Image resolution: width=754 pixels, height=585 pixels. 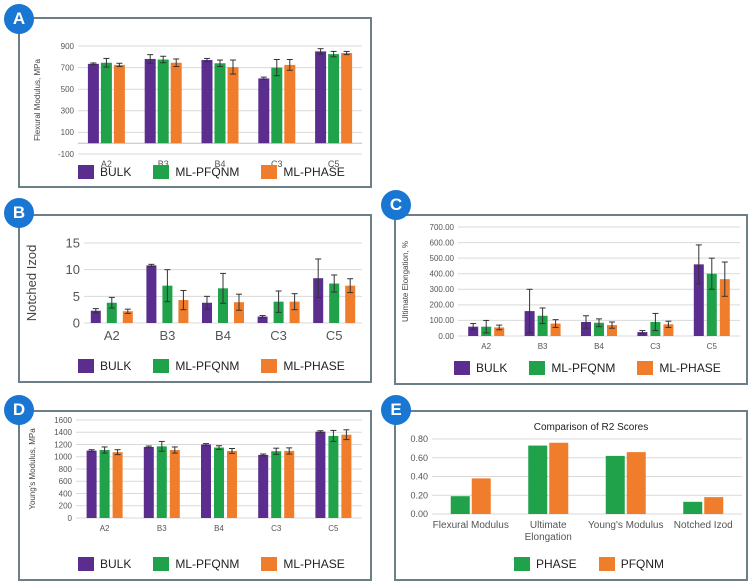 What do you see at coordinates (693, 507) in the screenshot?
I see `bar-phase-notched-izod` at bounding box center [693, 507].